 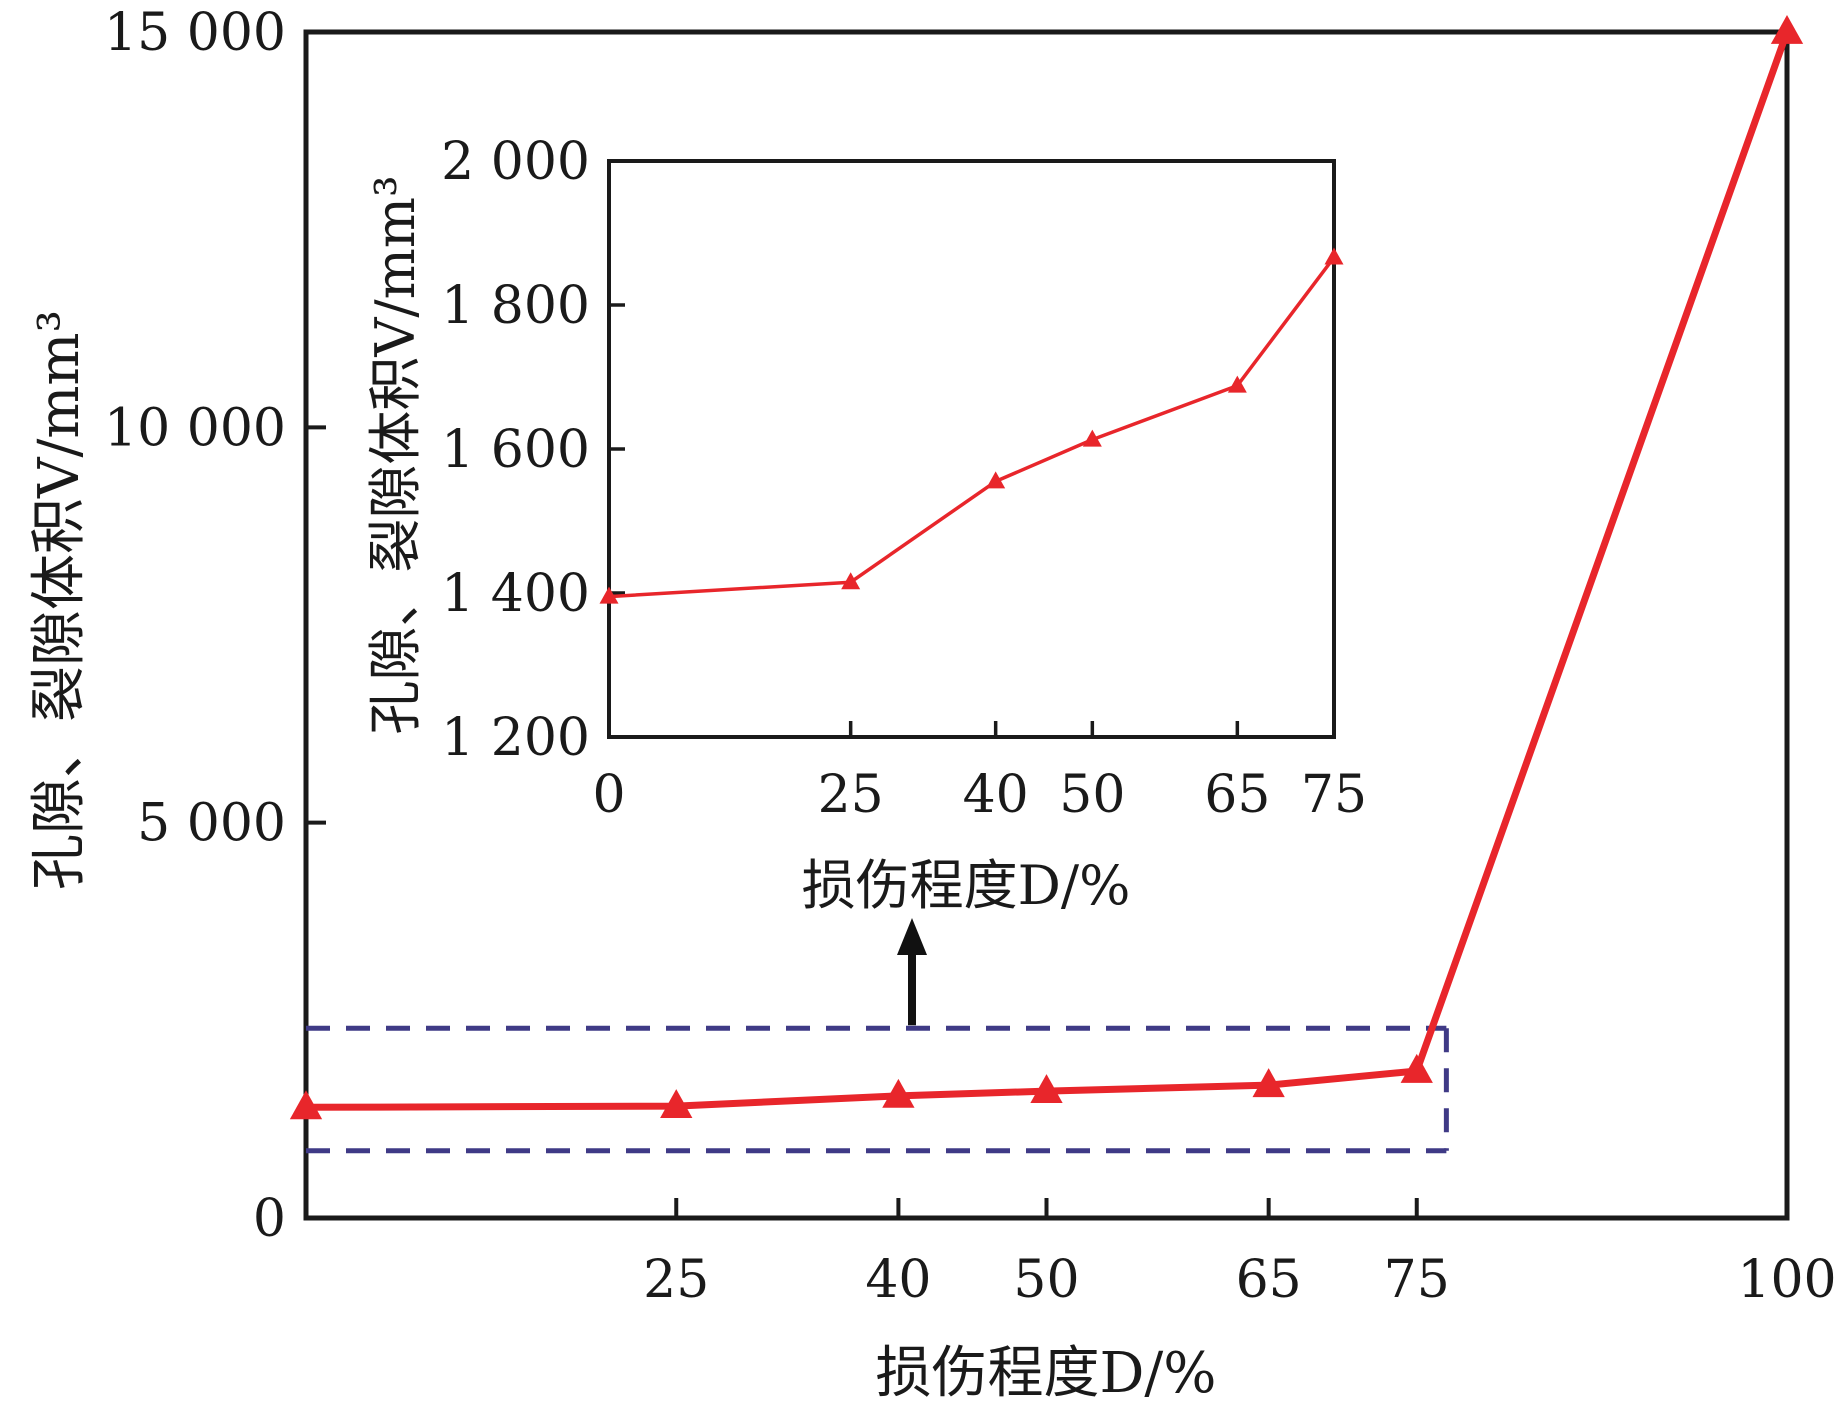 What do you see at coordinates (515, 450) in the screenshot?
I see `inset-y-tick-label: 1 600` at bounding box center [515, 450].